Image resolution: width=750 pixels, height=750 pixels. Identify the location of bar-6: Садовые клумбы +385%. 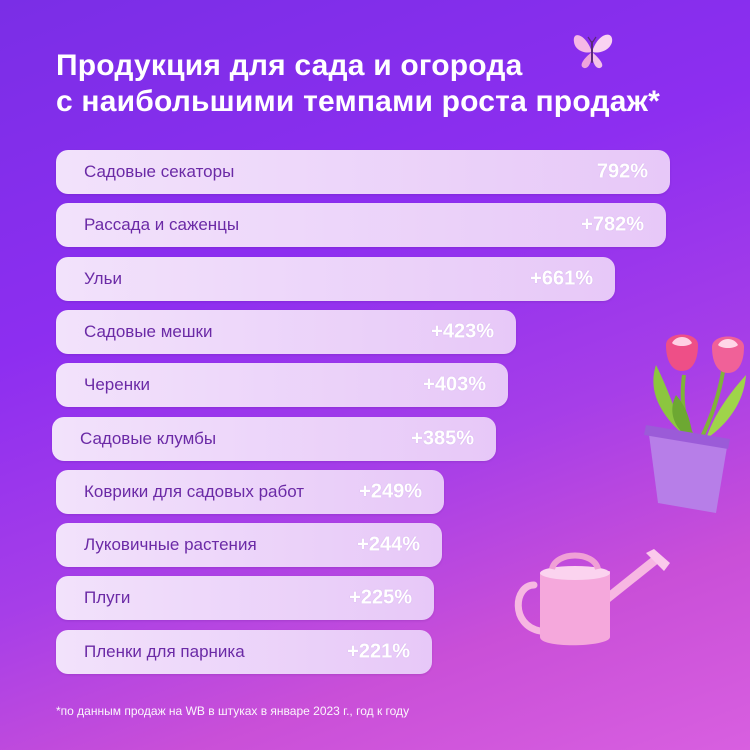
(274, 439).